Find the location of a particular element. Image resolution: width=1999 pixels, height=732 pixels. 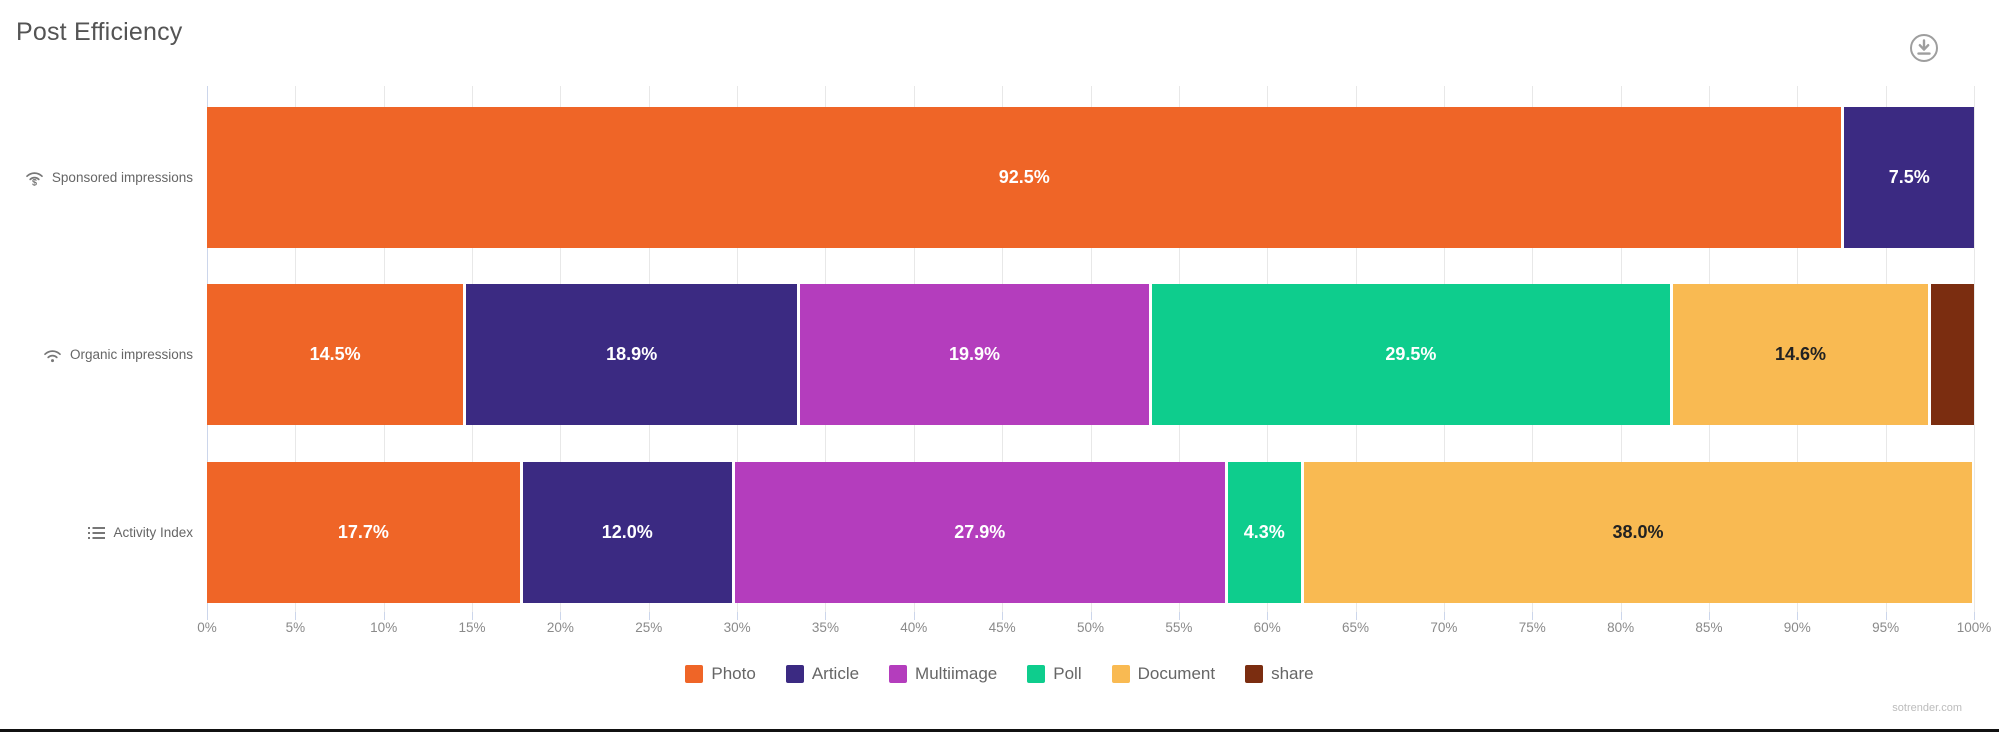

segment-value-label: 17.7% is located at coordinates (363, 532).